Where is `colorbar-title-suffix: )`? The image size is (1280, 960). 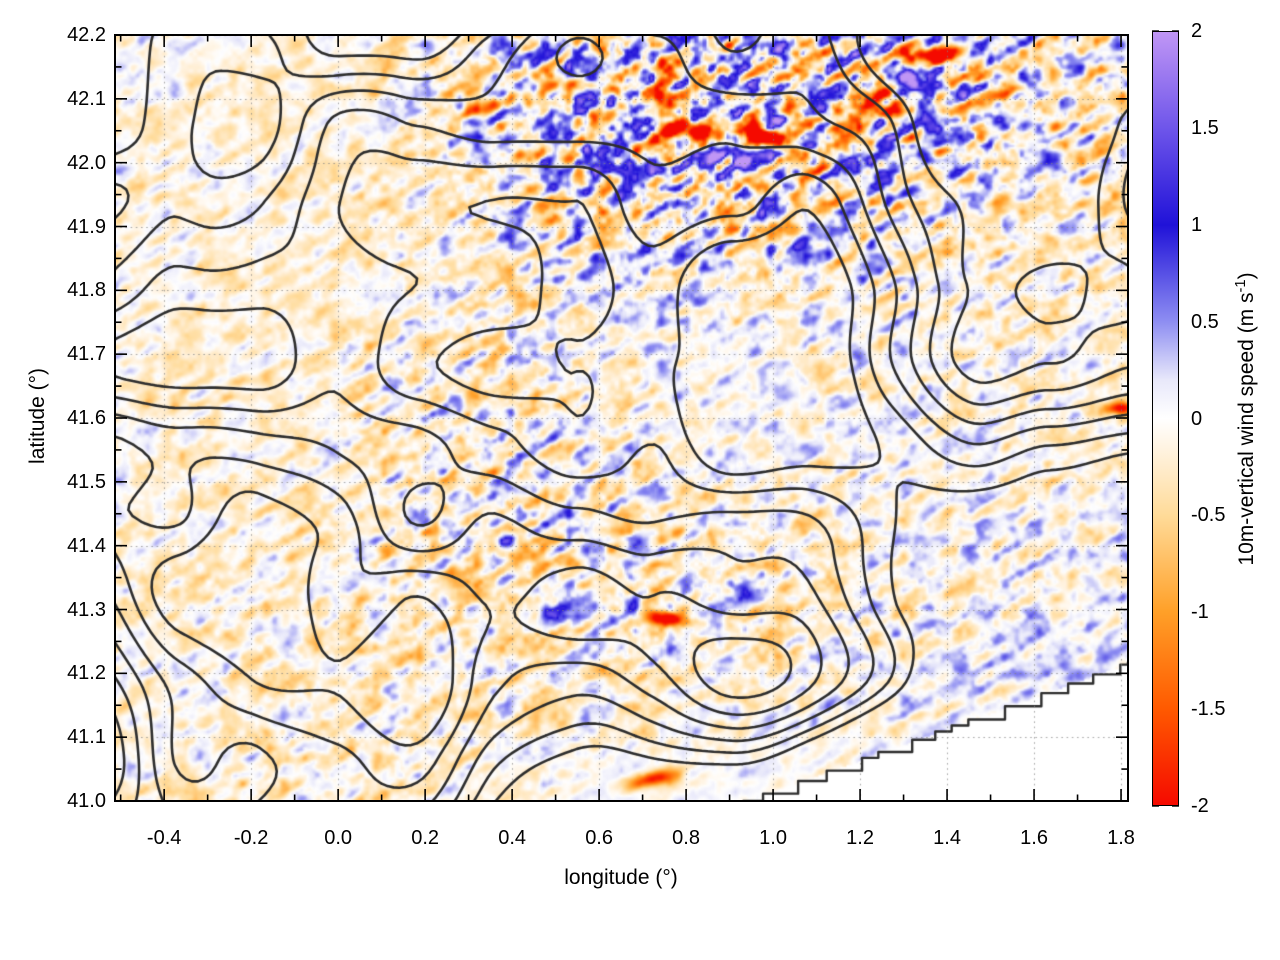
colorbar-title-suffix: ) is located at coordinates (1246, 276).